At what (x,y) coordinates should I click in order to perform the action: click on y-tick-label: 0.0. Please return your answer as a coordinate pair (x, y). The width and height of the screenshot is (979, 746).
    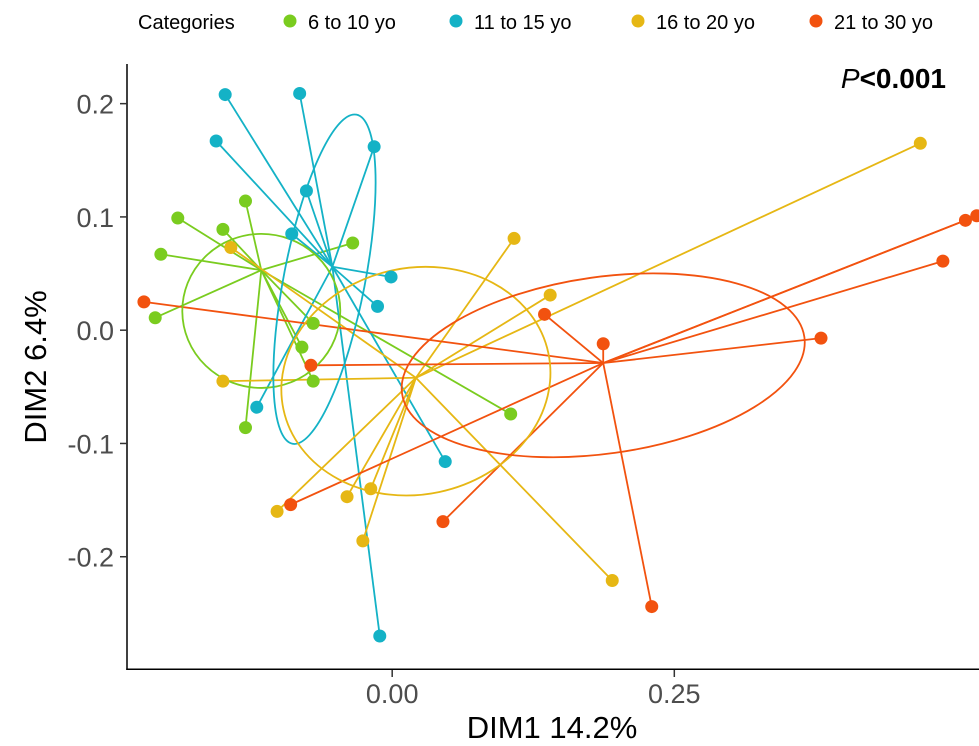
    Looking at the image, I should click on (95, 331).